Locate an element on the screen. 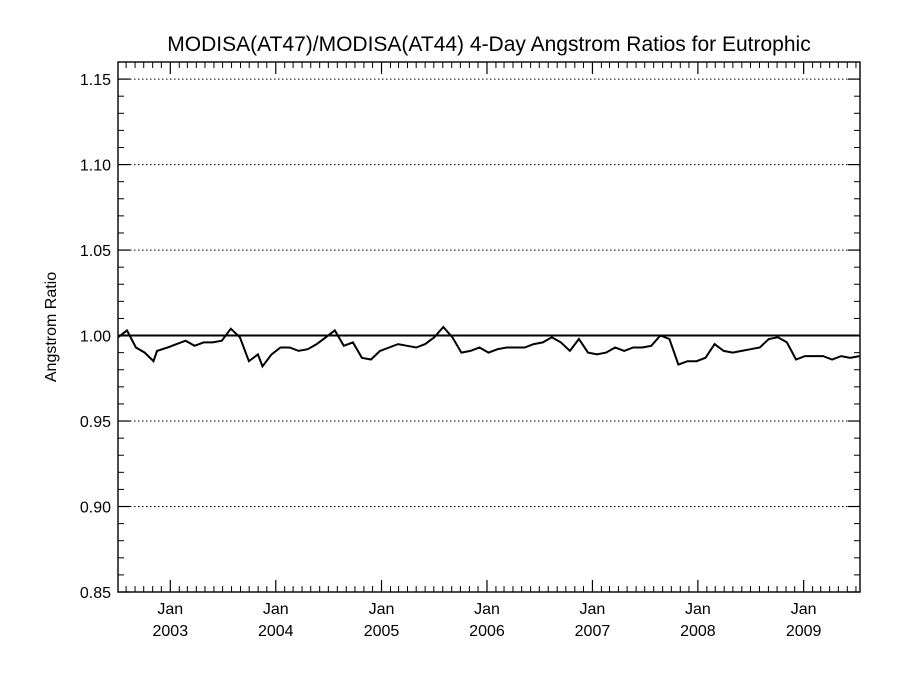 The width and height of the screenshot is (900, 675). series-layer is located at coordinates (488, 347).